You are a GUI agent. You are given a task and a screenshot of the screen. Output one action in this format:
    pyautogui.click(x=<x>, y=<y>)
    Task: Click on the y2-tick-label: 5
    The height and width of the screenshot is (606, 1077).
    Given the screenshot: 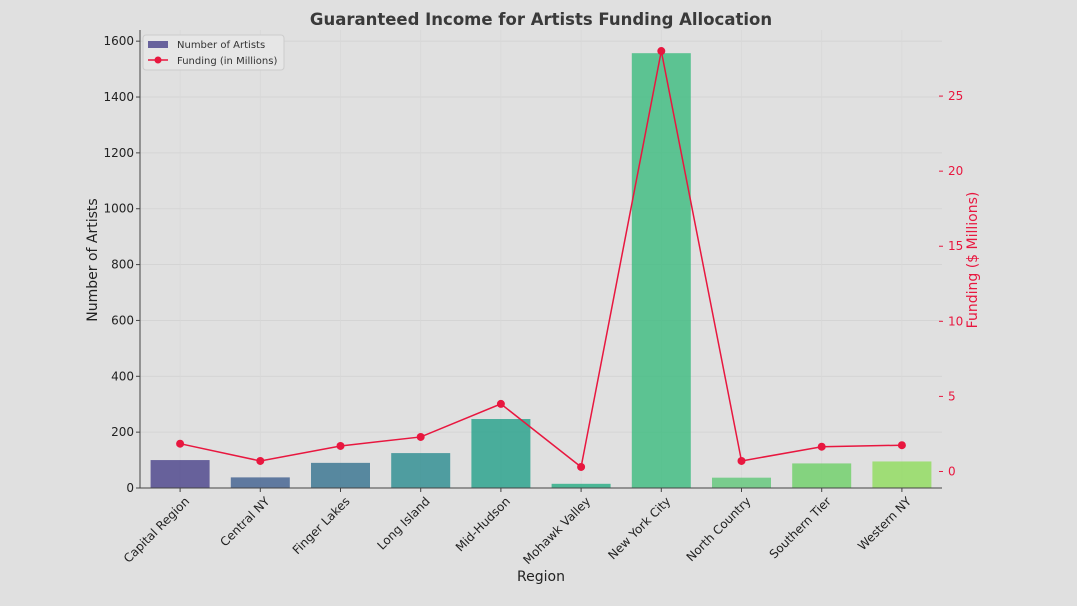 What is the action you would take?
    pyautogui.click(x=952, y=396)
    